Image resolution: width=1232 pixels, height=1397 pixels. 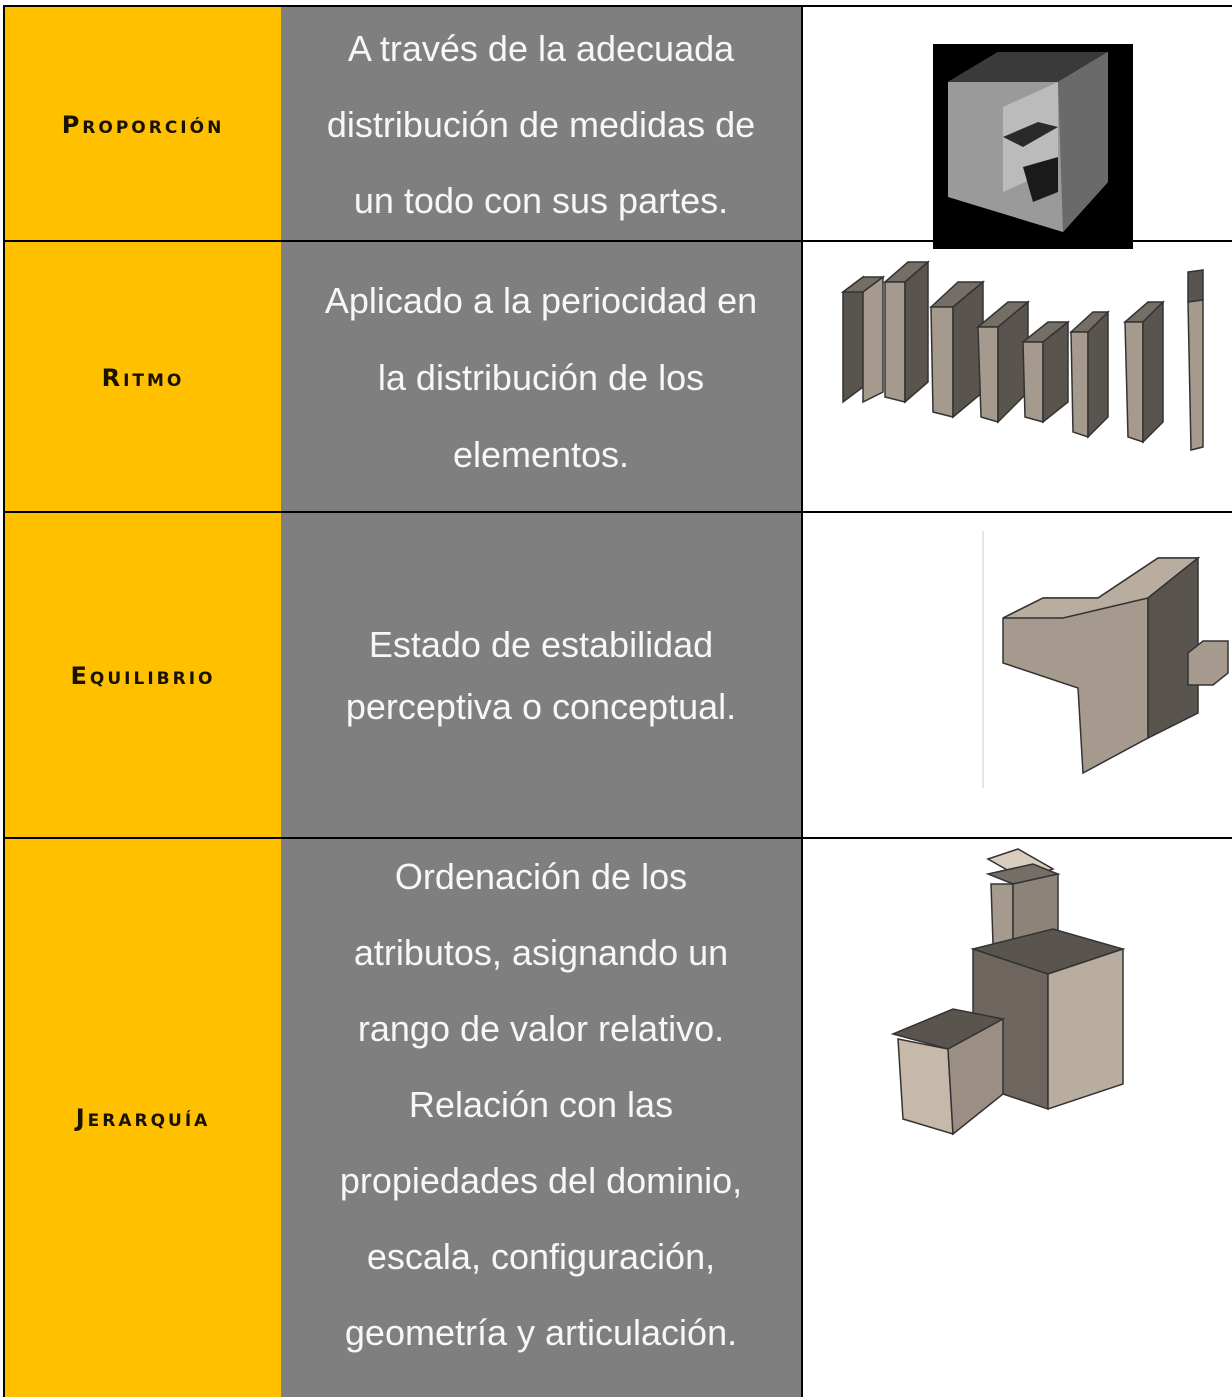 I want to click on description-line: distribución de medidas de, so click(x=541, y=124).